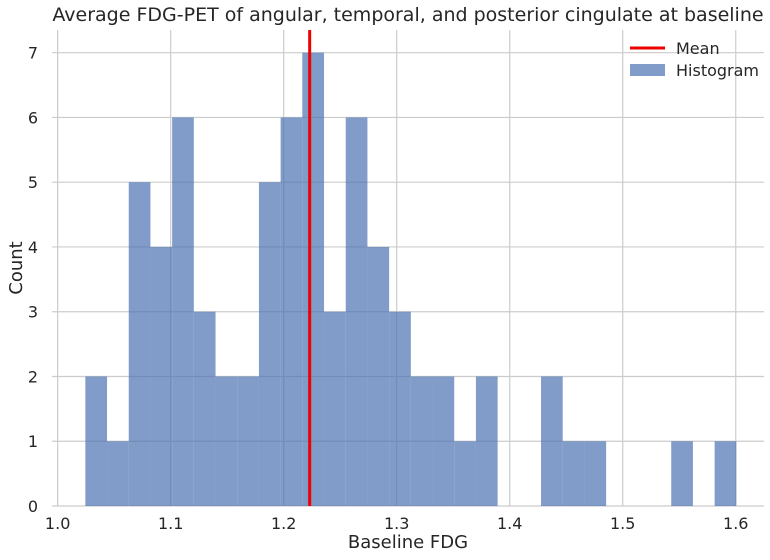 Image resolution: width=770 pixels, height=560 pixels. I want to click on x-tick-label: 1.6, so click(735, 523).